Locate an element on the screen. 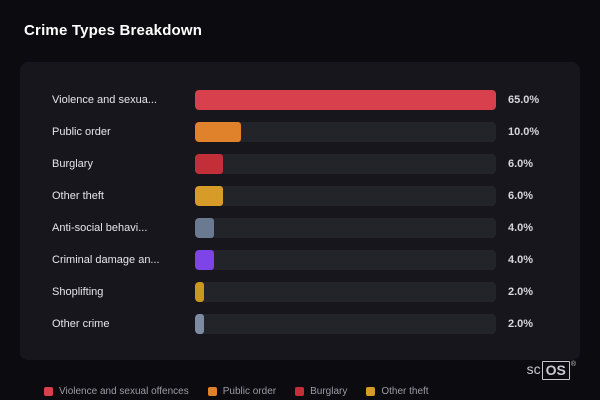 Image resolution: width=600 pixels, height=400 pixels. registered-mark: ® is located at coordinates (573, 364).